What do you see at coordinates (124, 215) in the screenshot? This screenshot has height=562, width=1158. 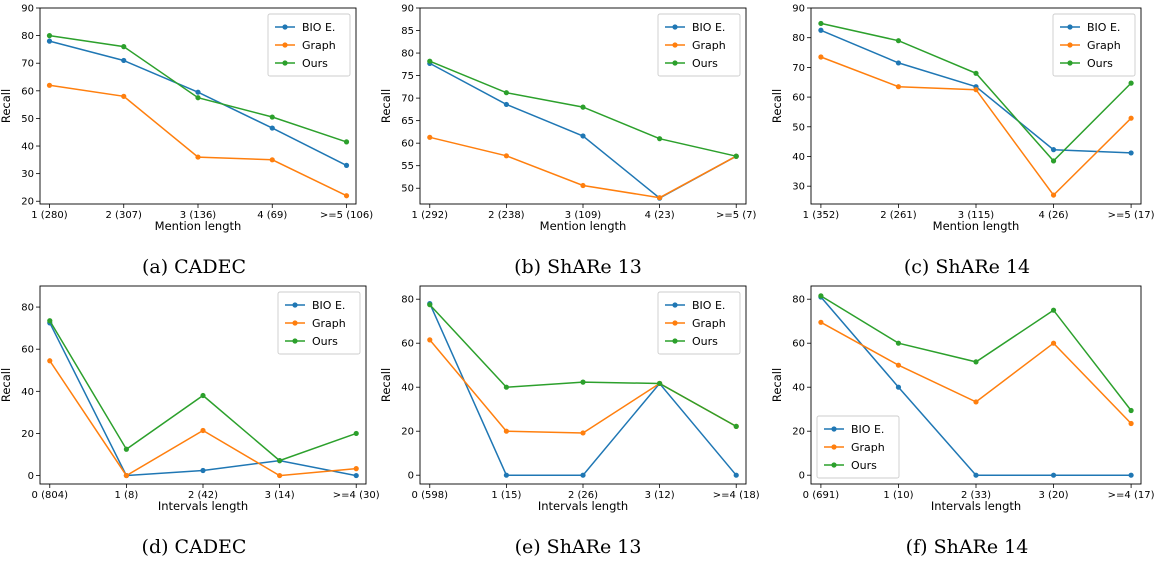 I see `x-tick-label: 2 (307)` at bounding box center [124, 215].